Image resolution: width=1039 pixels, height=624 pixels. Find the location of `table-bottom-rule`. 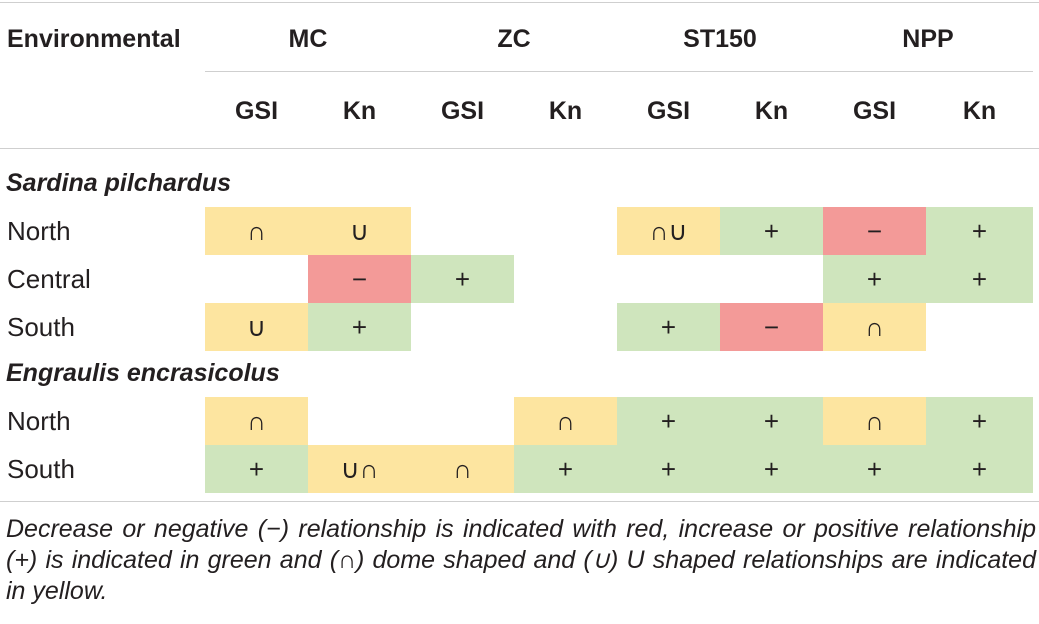

table-bottom-rule is located at coordinates (519, 501).